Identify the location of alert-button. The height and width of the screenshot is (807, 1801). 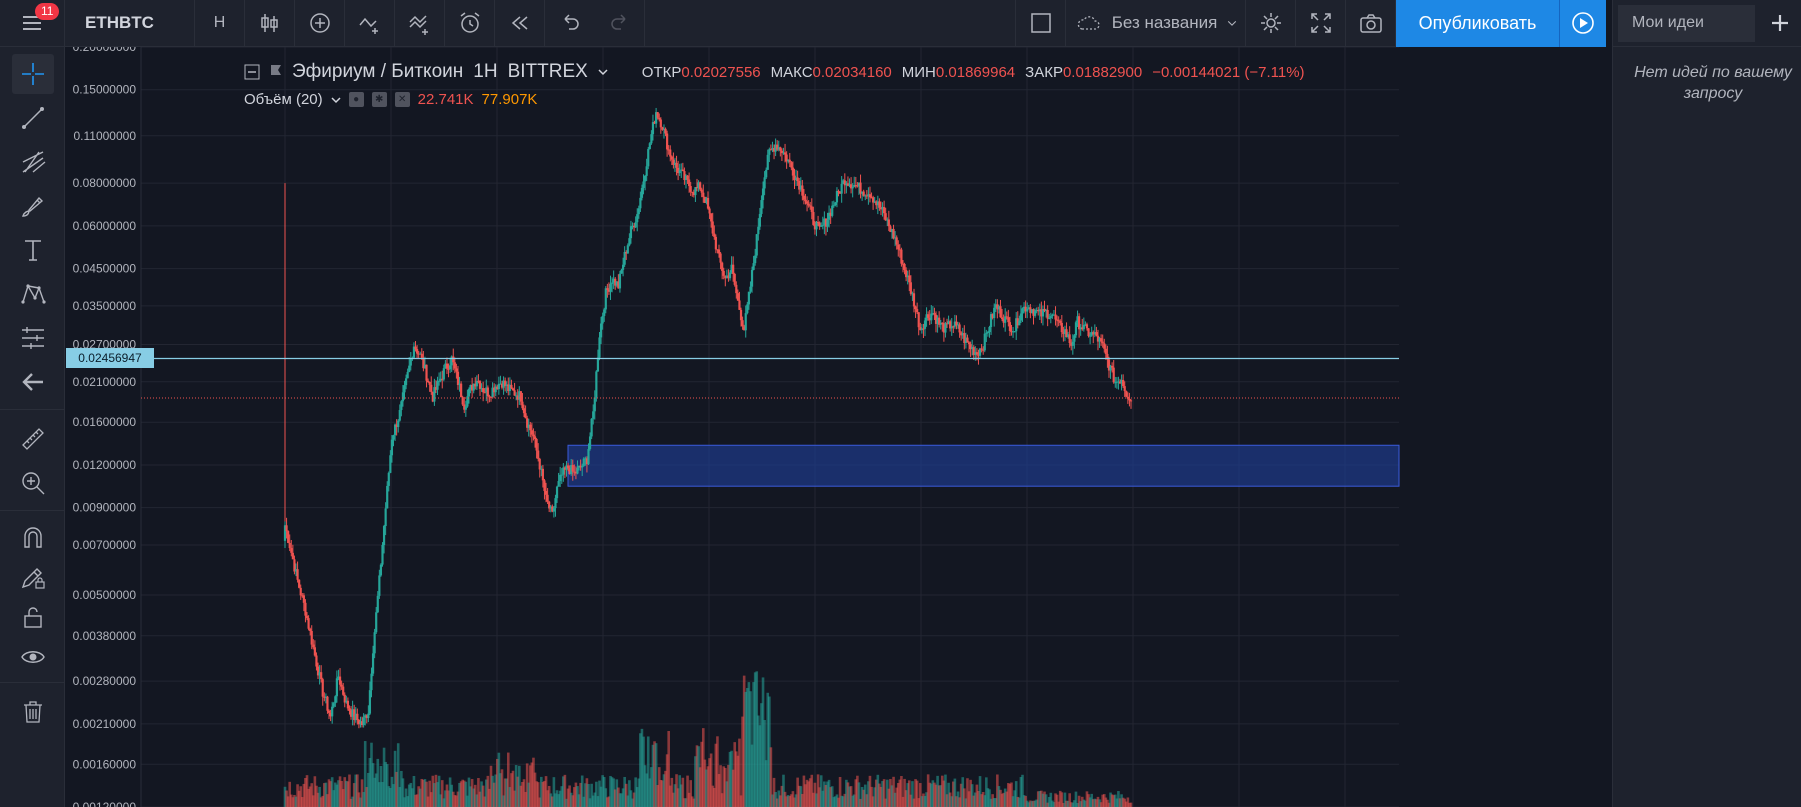
(470, 23).